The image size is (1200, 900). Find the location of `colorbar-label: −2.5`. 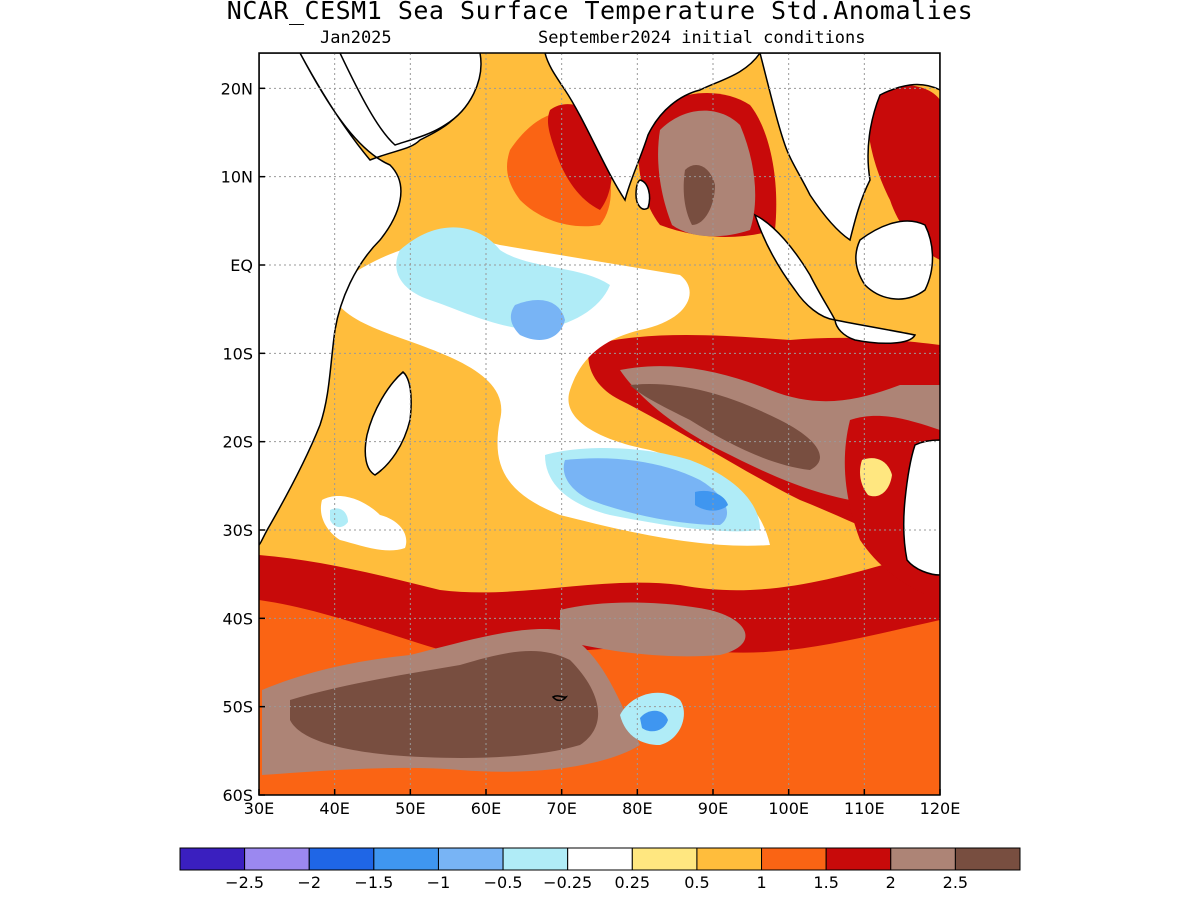

colorbar-label: −2.5 is located at coordinates (244, 882).